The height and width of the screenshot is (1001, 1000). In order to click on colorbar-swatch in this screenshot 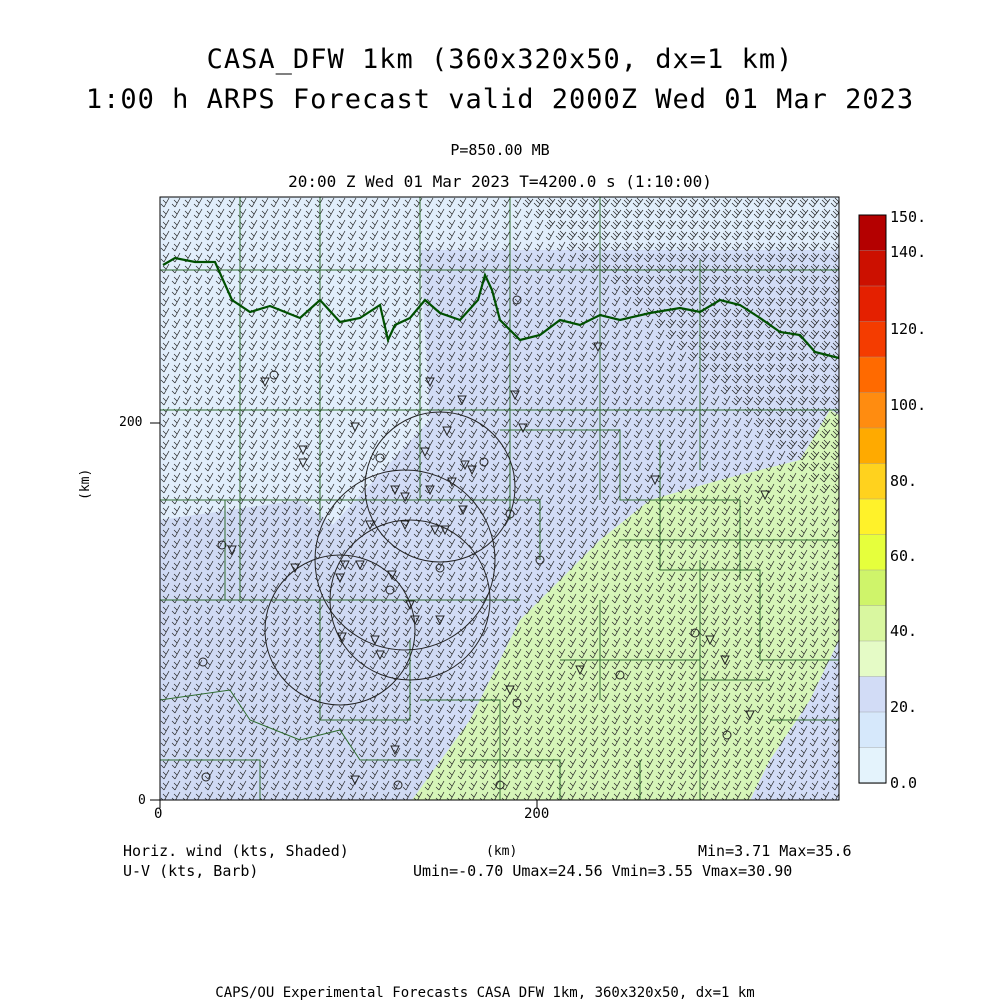, I will do `click(872, 659)`.